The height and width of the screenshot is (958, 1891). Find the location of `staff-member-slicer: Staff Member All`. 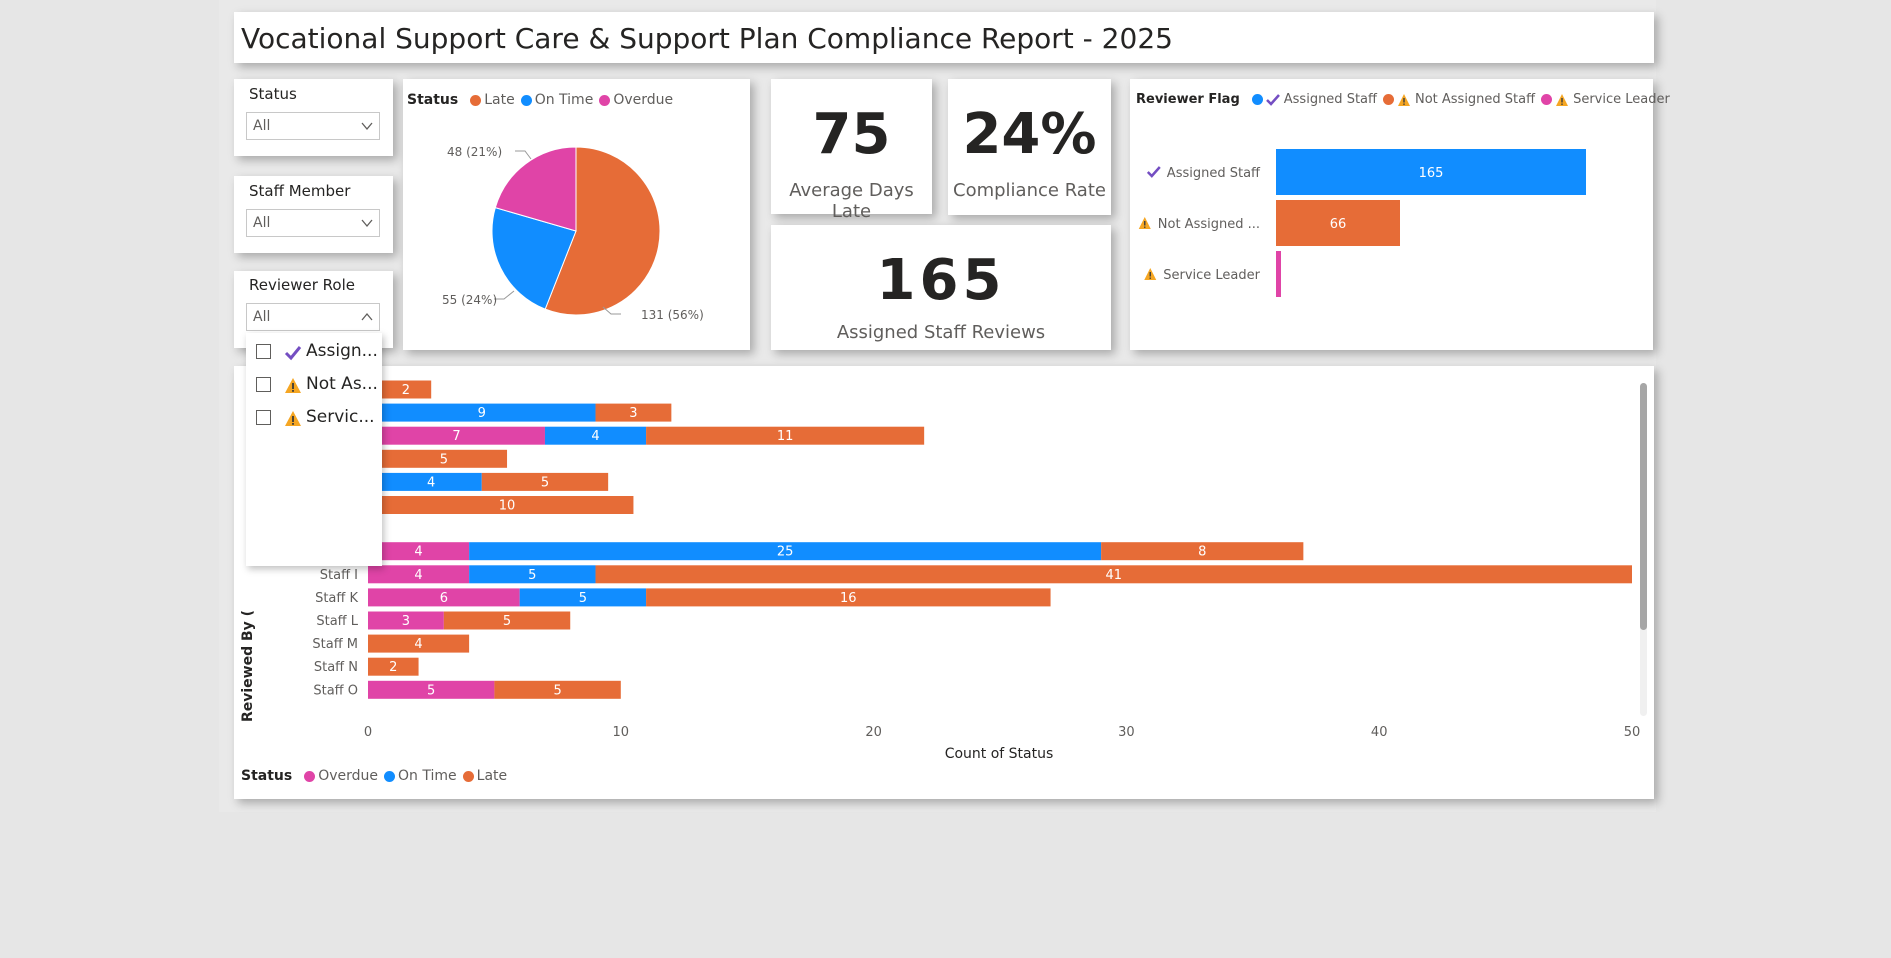

staff-member-slicer: Staff Member All is located at coordinates (313, 214).